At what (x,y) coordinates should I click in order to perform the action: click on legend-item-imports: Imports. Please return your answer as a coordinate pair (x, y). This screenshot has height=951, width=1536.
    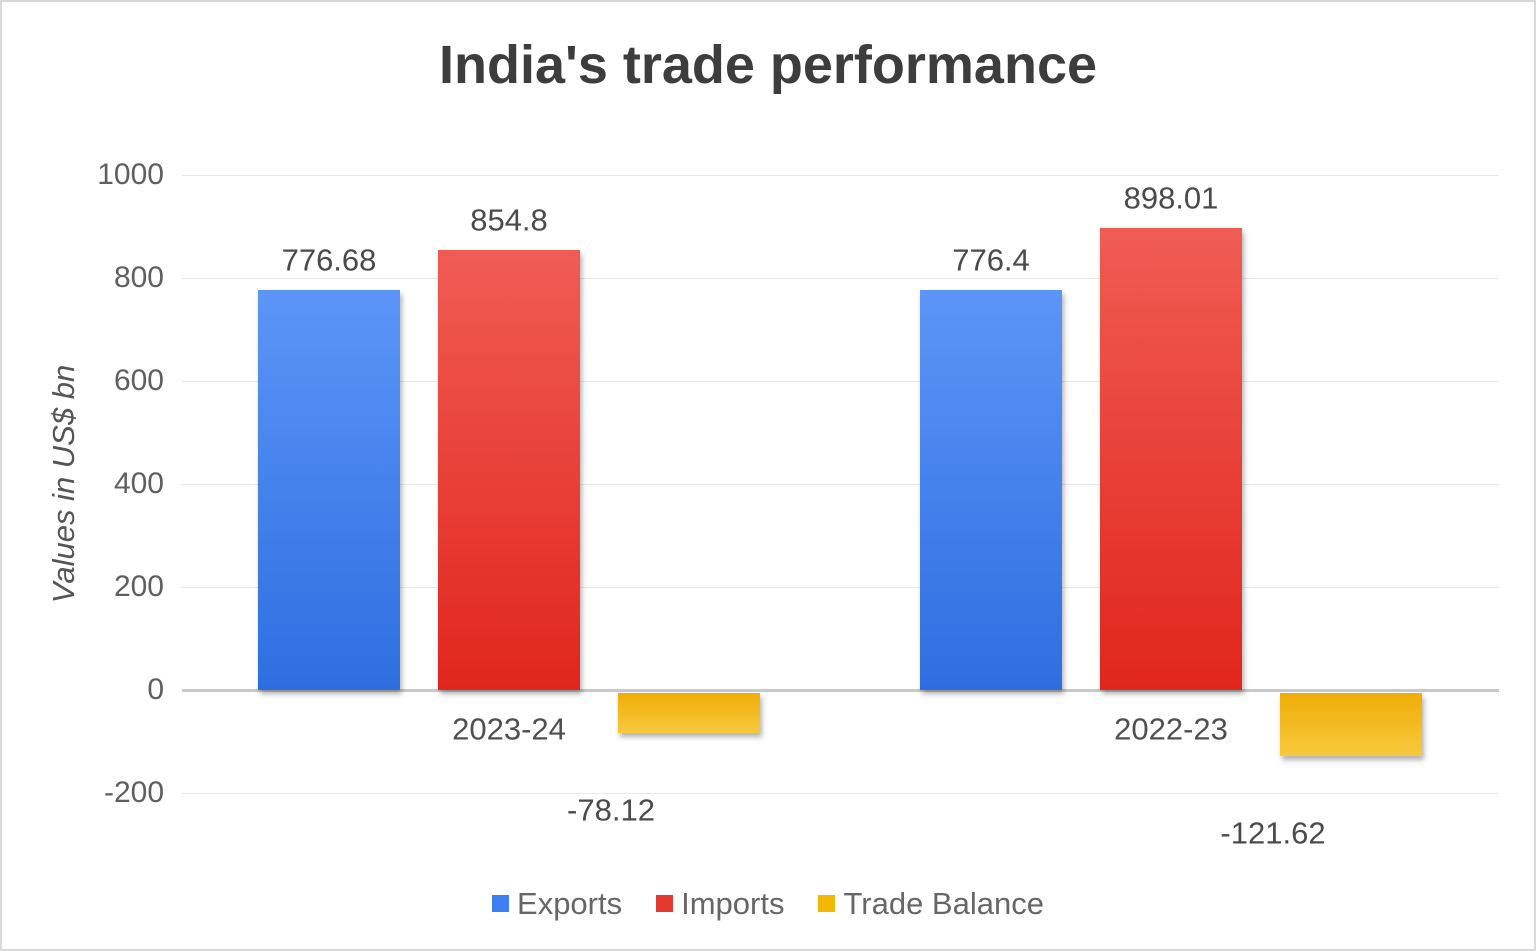
    Looking at the image, I should click on (720, 903).